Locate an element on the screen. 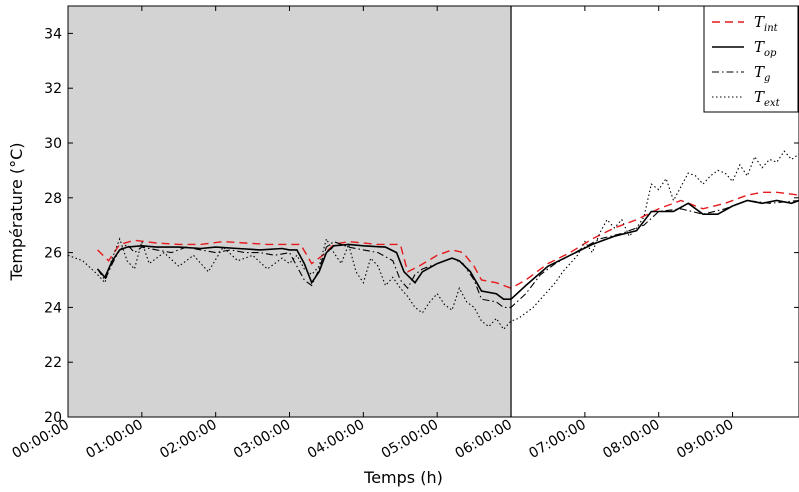  x-tick-label: 01:00:00 is located at coordinates (114, 439).